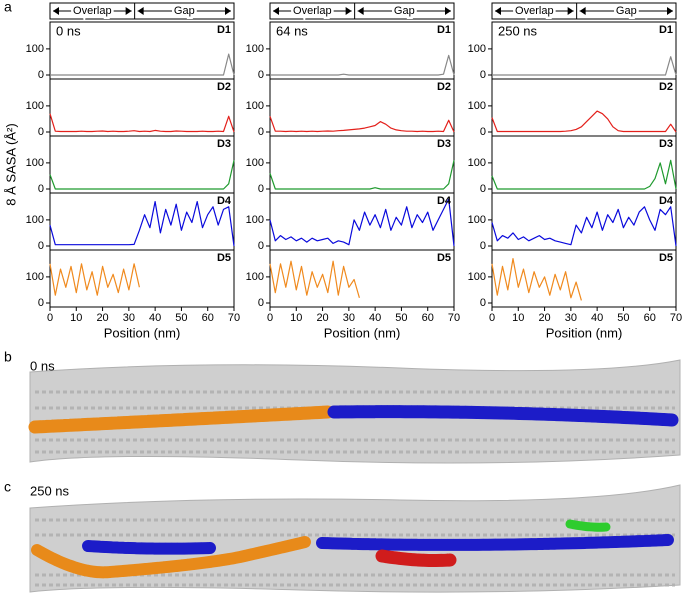 This screenshot has height=600, width=685. I want to click on panel-letter: c, so click(7, 487).